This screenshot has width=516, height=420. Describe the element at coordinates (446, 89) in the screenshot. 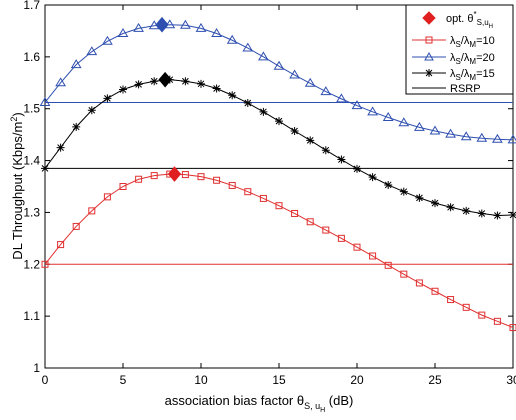

I see `legend-item-rsrp: RSRP` at that location.